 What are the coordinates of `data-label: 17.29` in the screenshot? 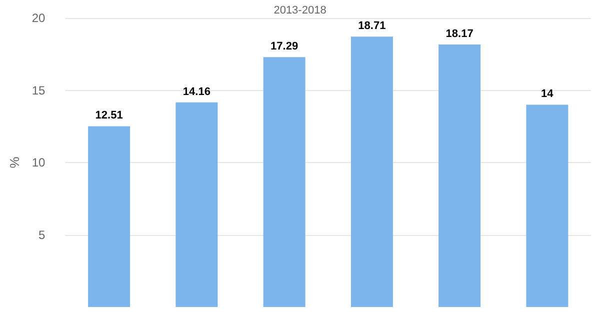 It's located at (284, 46).